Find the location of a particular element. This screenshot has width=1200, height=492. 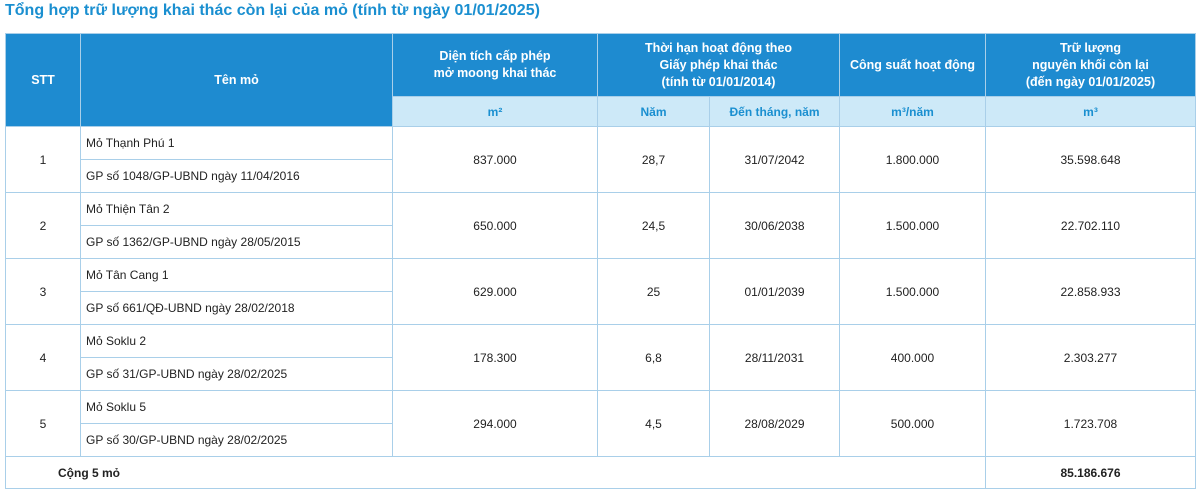

header-line: nguyên khối còn lại is located at coordinates (1090, 64).